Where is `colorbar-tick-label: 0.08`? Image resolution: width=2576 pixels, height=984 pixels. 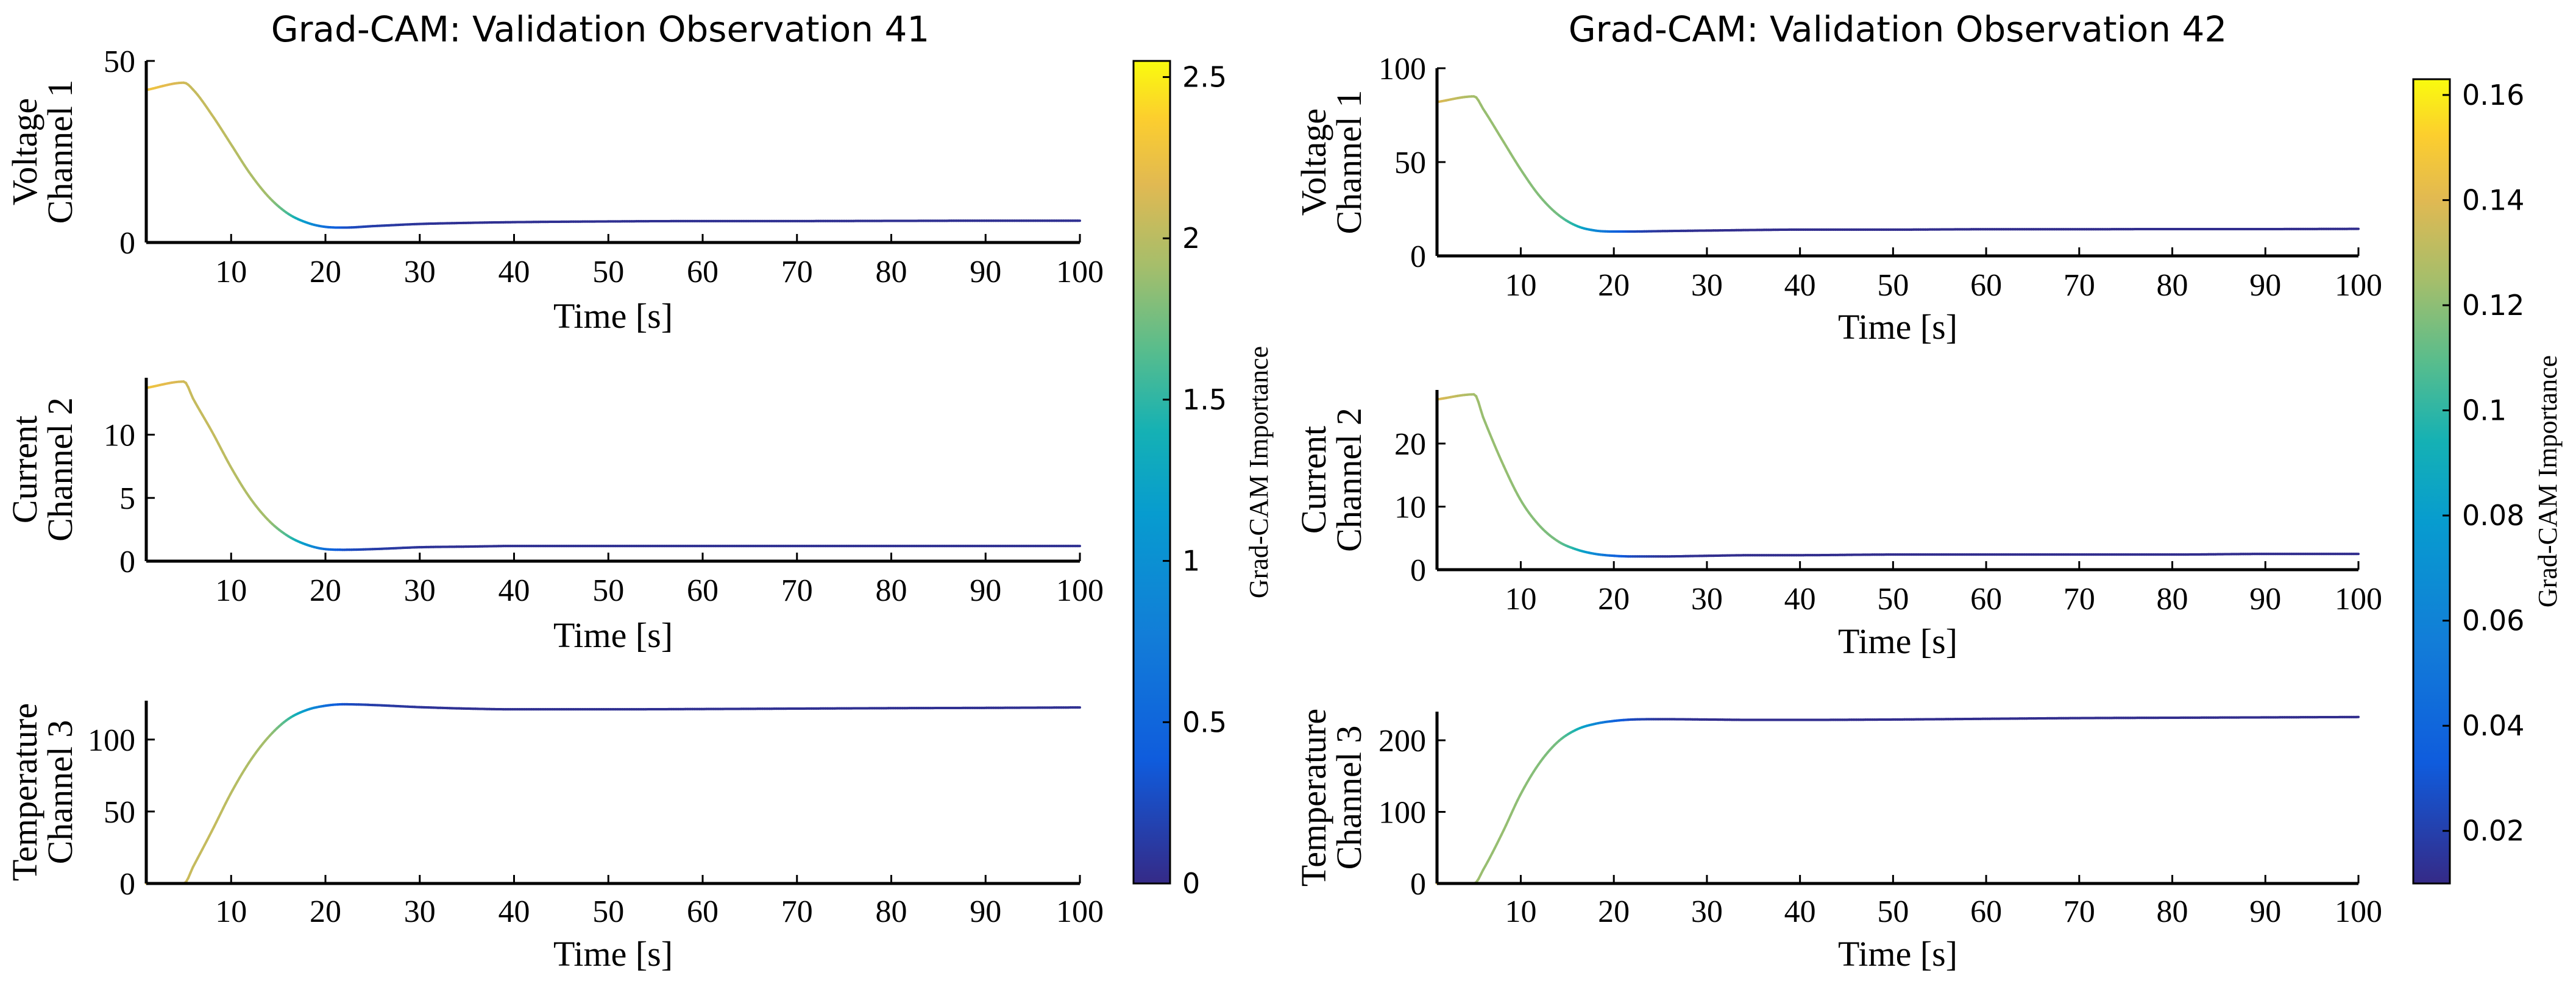 colorbar-tick-label: 0.08 is located at coordinates (2493, 515).